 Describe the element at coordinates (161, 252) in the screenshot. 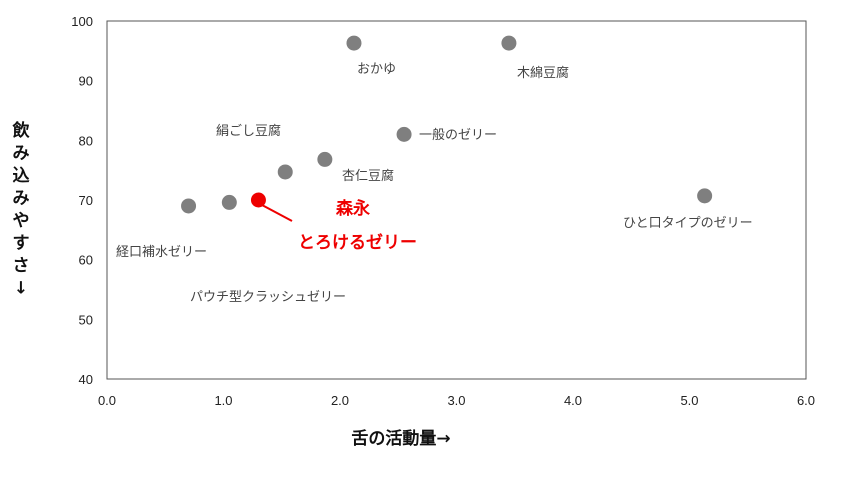

I see `annotation-keiko-hosui-jelly: 経口補水ゼリー` at that location.